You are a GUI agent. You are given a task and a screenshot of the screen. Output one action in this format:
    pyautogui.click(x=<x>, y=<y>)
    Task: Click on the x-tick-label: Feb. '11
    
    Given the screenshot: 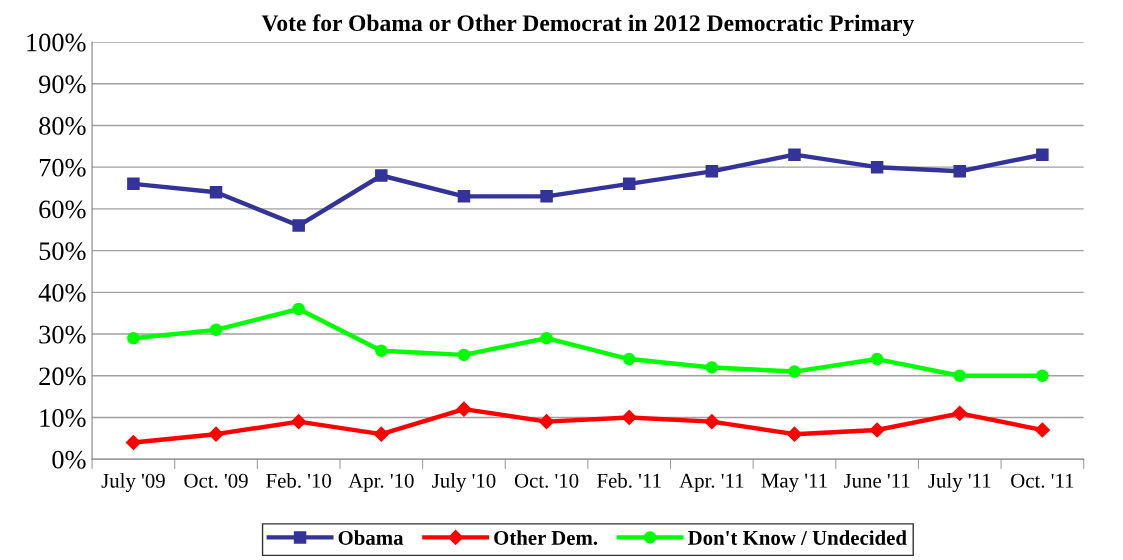 What is the action you would take?
    pyautogui.click(x=629, y=480)
    